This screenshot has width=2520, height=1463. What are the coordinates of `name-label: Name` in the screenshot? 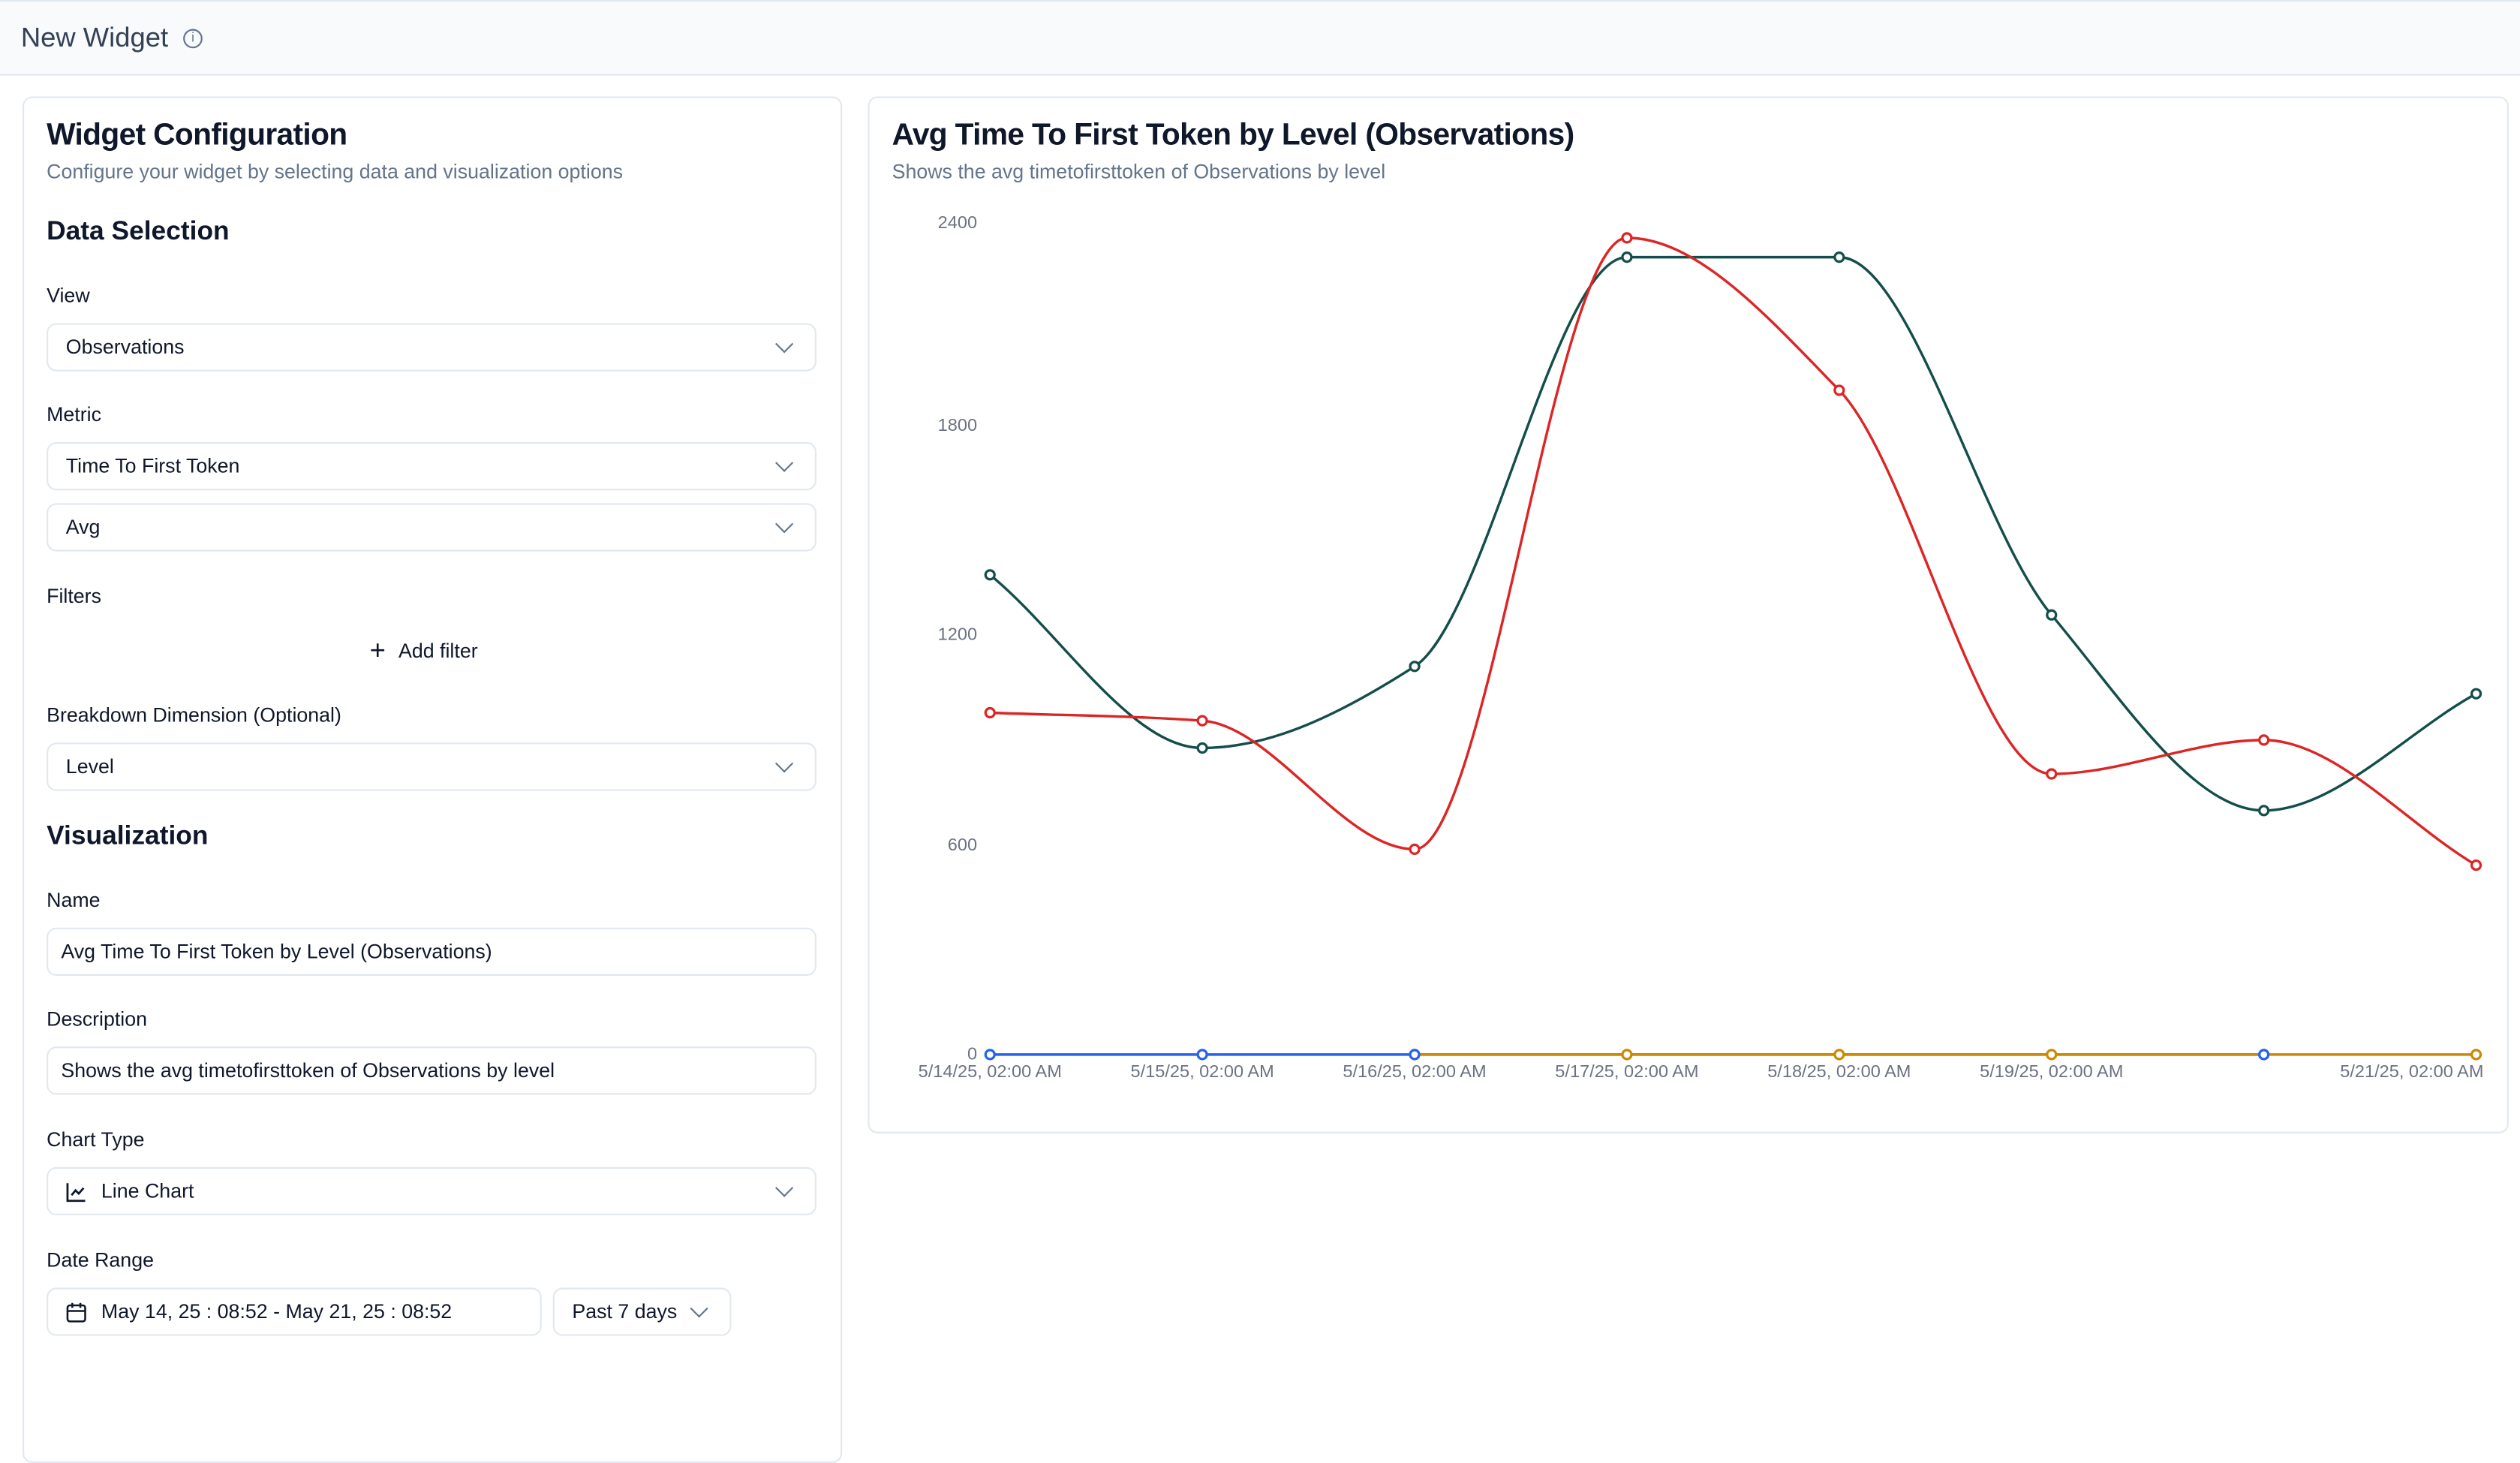 It's located at (74, 901).